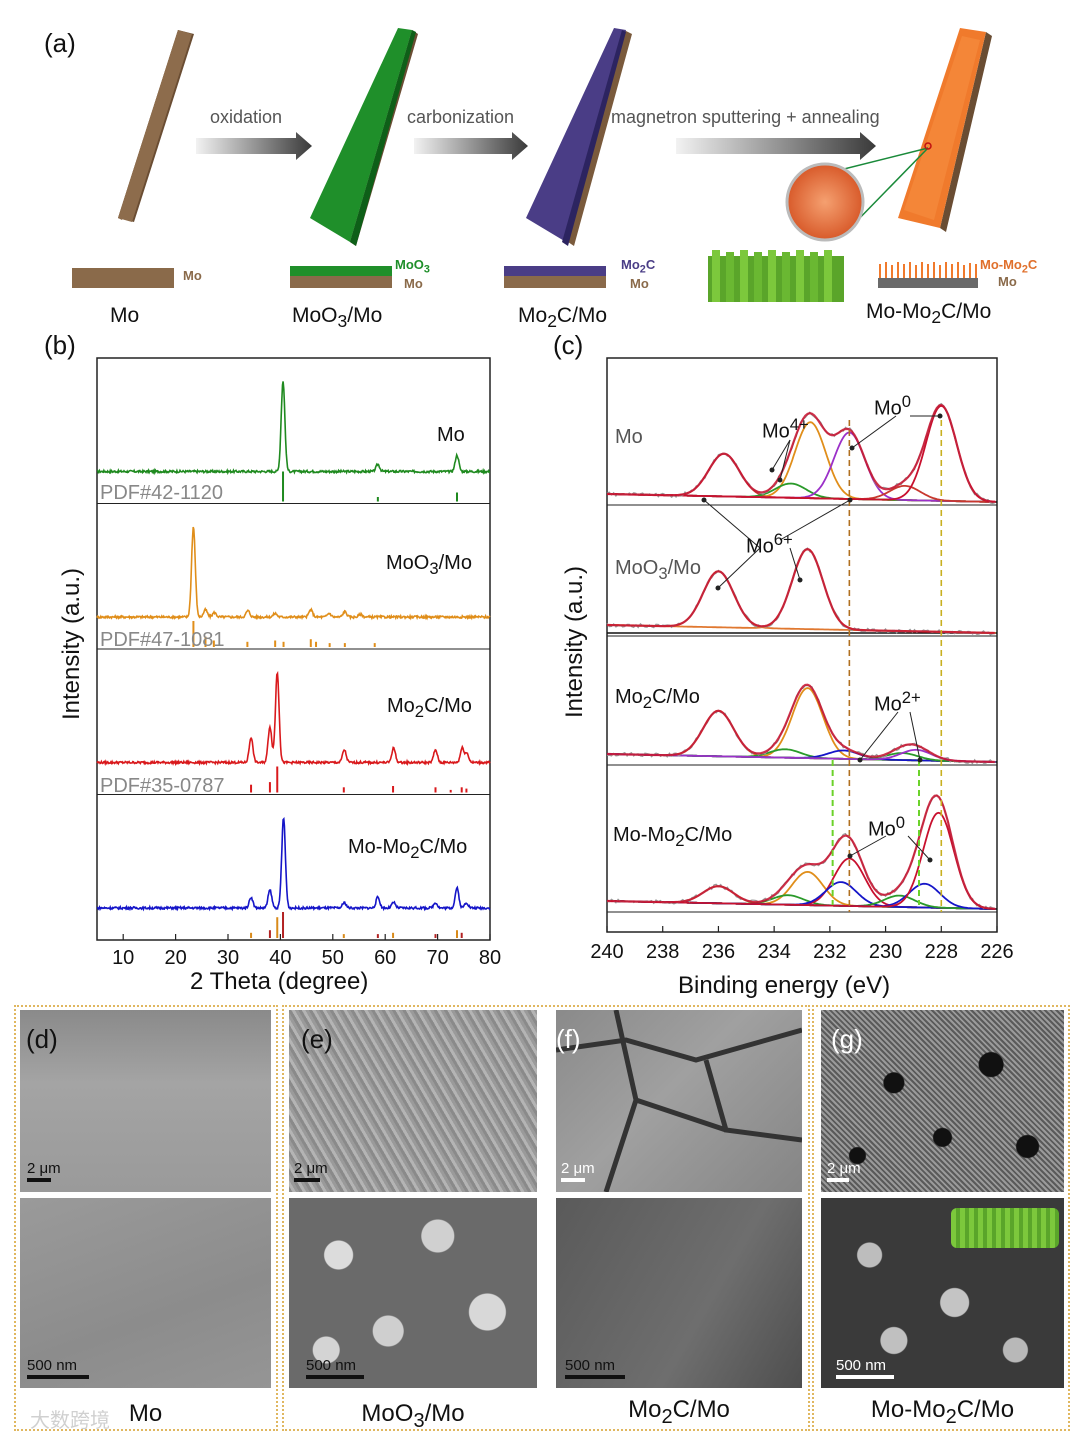  What do you see at coordinates (413, 1101) in the screenshot?
I see `sem-e-top` at bounding box center [413, 1101].